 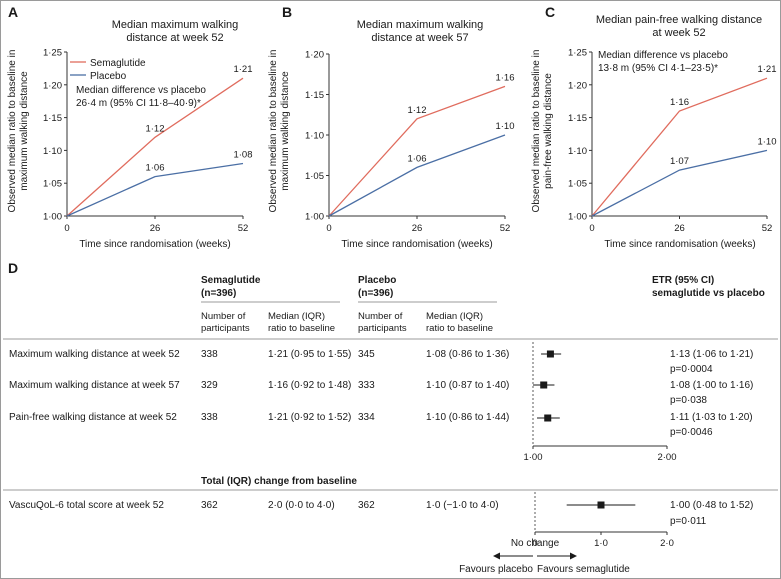 What do you see at coordinates (416, 244) in the screenshot?
I see `panel-b-xlabel: Time since randomisation (weeks)` at bounding box center [416, 244].